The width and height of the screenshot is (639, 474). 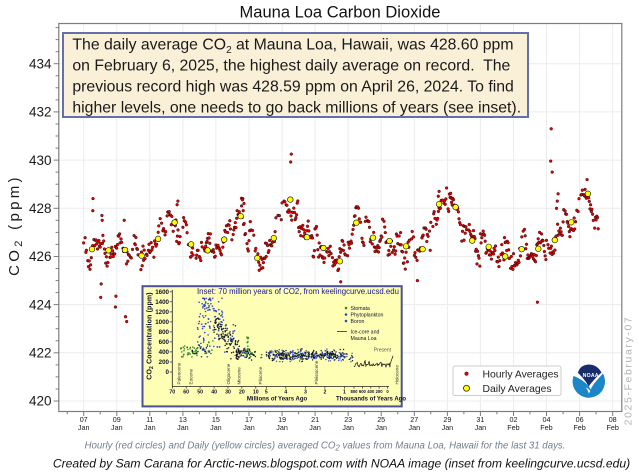 I want to click on svg-text: Hourly Averages, so click(x=521, y=375).